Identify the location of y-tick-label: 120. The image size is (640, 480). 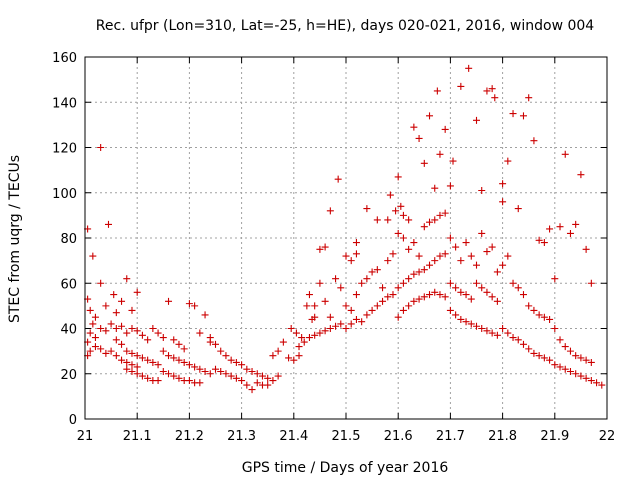
(64, 149).